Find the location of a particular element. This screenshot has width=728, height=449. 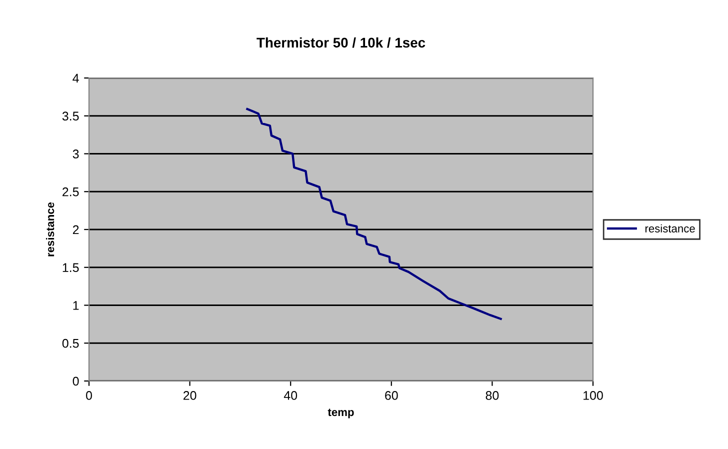

x-tick-label: 80 is located at coordinates (492, 395).